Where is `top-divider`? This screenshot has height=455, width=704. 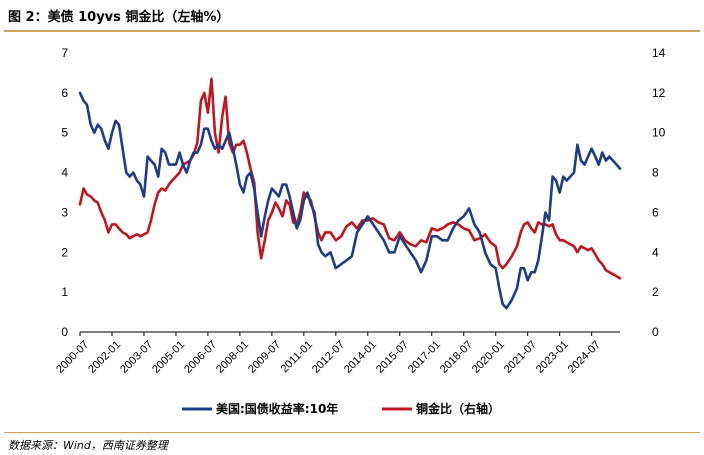 top-divider is located at coordinates (352, 31).